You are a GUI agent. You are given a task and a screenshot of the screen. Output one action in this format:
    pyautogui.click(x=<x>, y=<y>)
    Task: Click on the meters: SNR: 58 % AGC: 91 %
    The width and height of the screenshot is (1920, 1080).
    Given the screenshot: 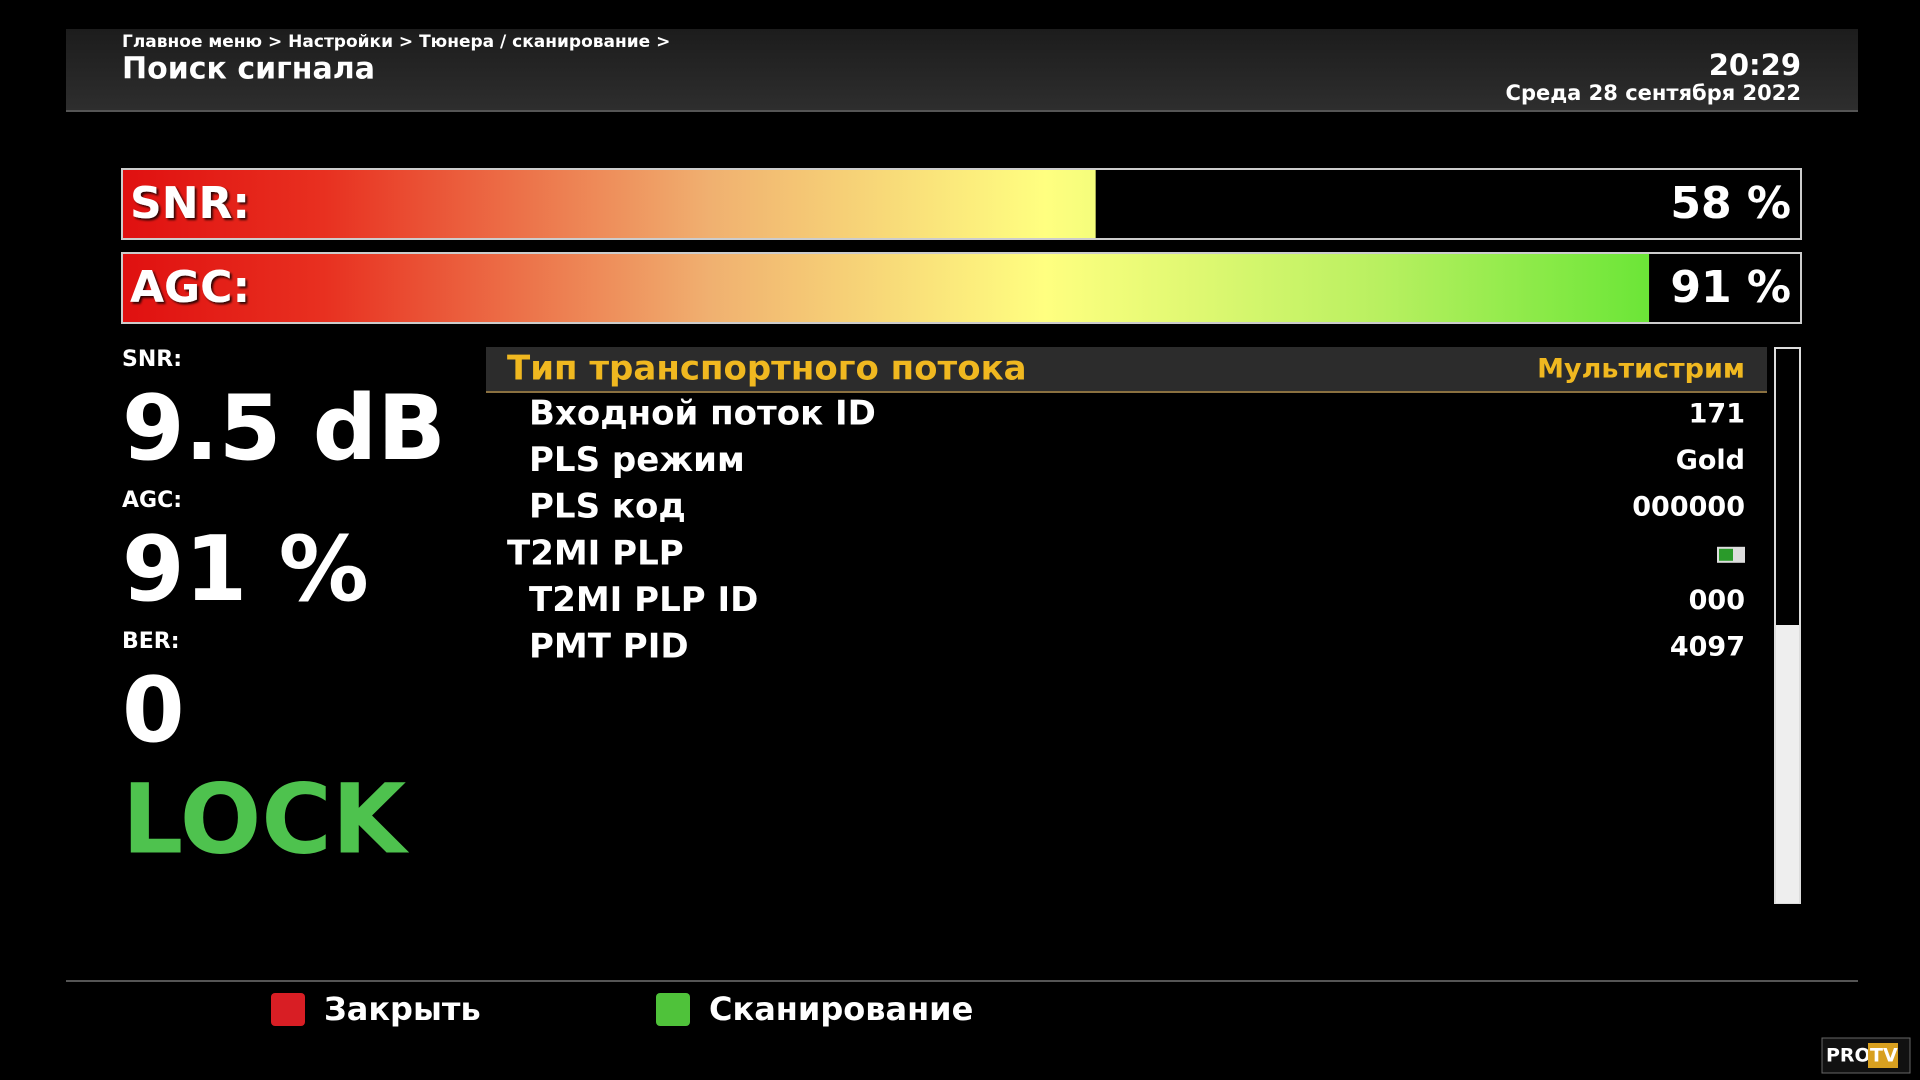 What is the action you would take?
    pyautogui.click(x=961, y=246)
    